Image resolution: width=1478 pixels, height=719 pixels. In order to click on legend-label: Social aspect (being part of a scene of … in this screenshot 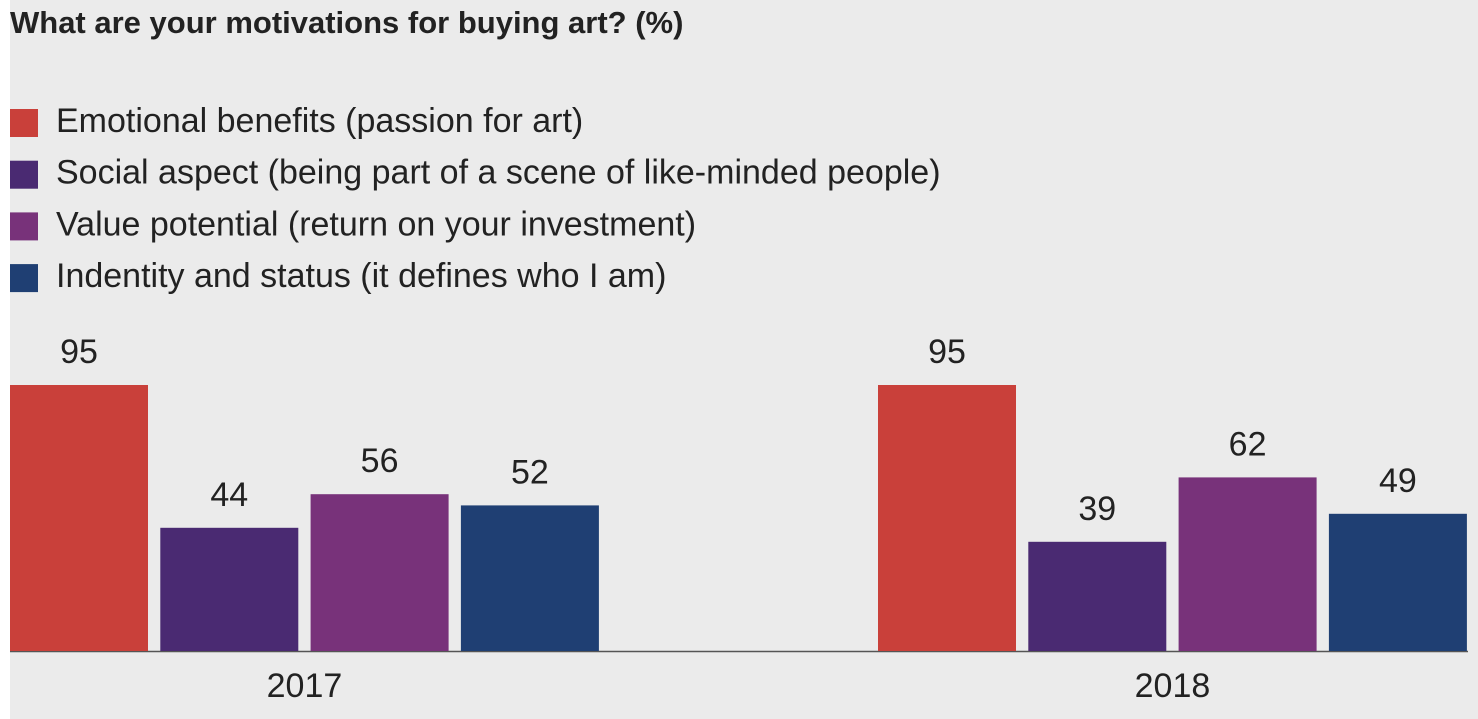, I will do `click(498, 173)`.